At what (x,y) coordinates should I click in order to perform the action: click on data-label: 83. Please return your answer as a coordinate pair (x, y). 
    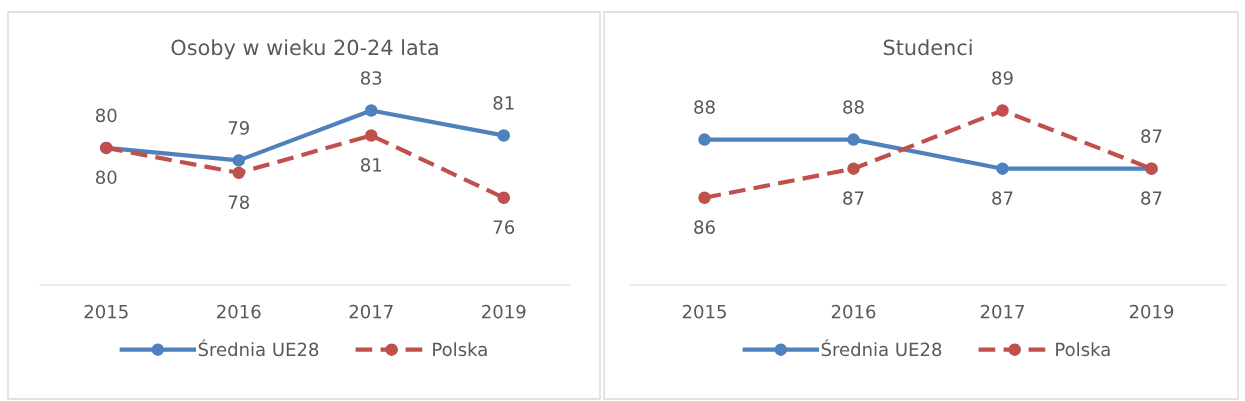
    Looking at the image, I should click on (371, 78).